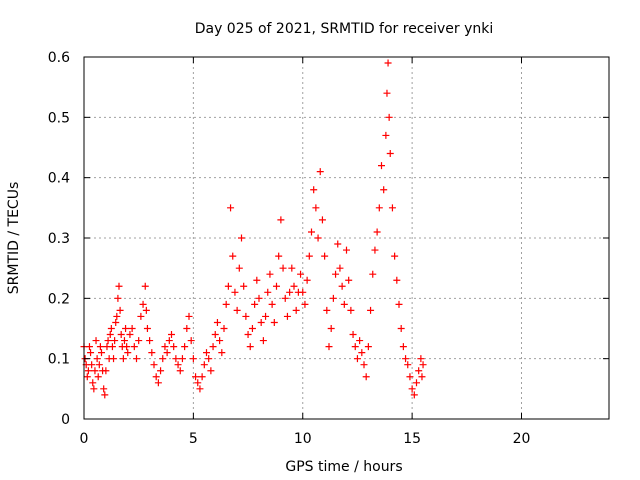  Describe the element at coordinates (303, 439) in the screenshot. I see `x-tick-label: 10` at that location.